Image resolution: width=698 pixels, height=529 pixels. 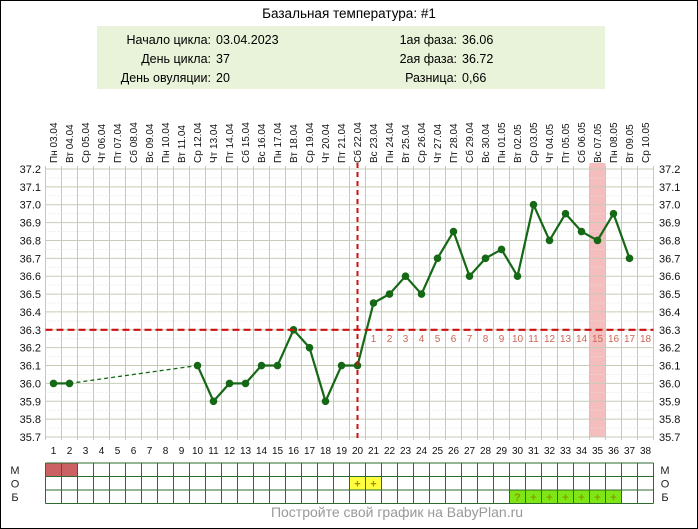 What do you see at coordinates (86, 142) in the screenshot?
I see `date-label: Ср 05.04` at bounding box center [86, 142].